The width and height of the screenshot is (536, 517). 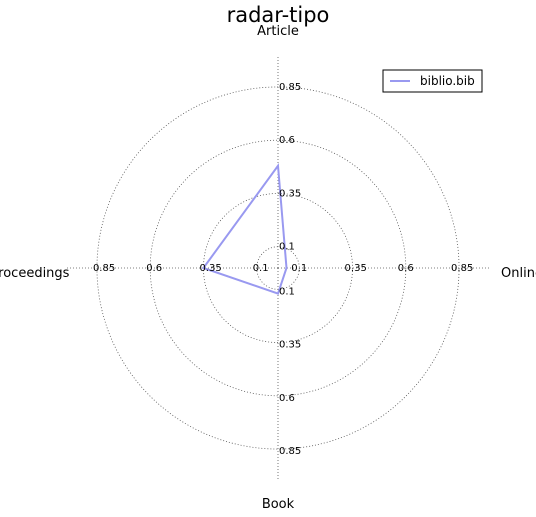 What do you see at coordinates (278, 31) in the screenshot?
I see `axis-label-article: Article` at bounding box center [278, 31].